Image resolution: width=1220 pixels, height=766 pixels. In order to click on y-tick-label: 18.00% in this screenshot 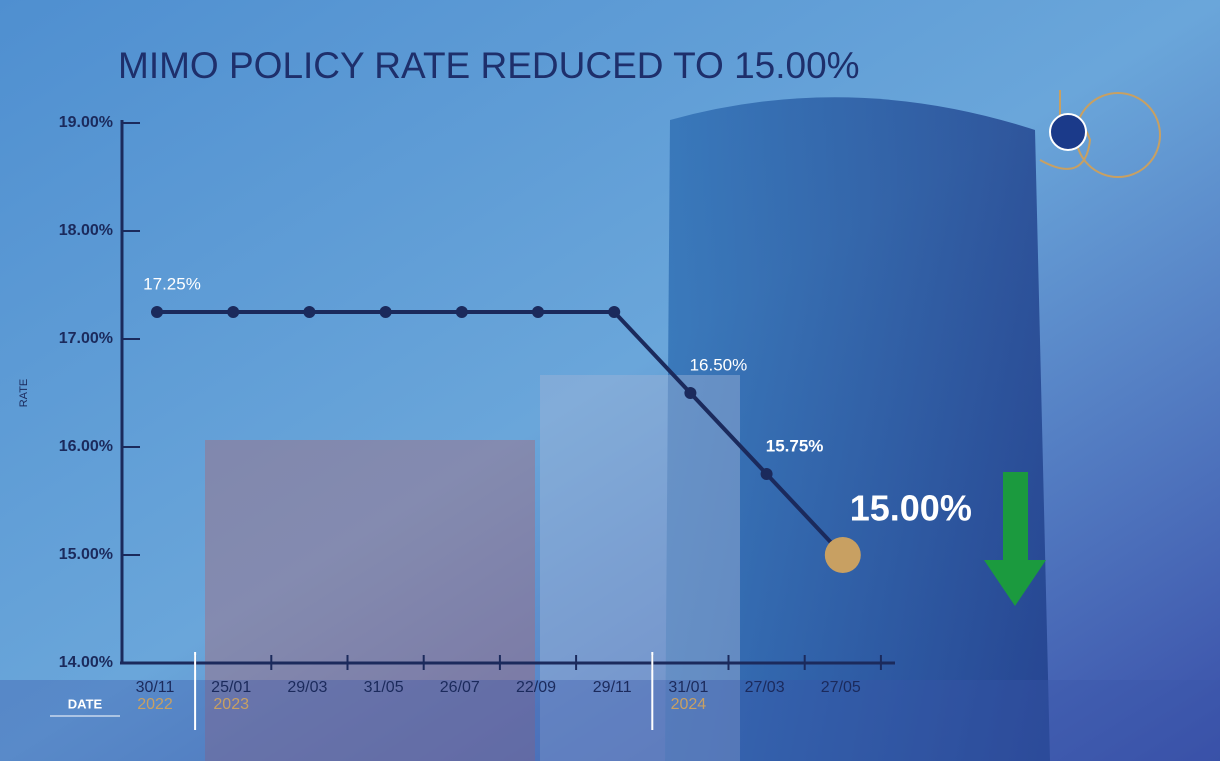, I will do `click(86, 230)`.